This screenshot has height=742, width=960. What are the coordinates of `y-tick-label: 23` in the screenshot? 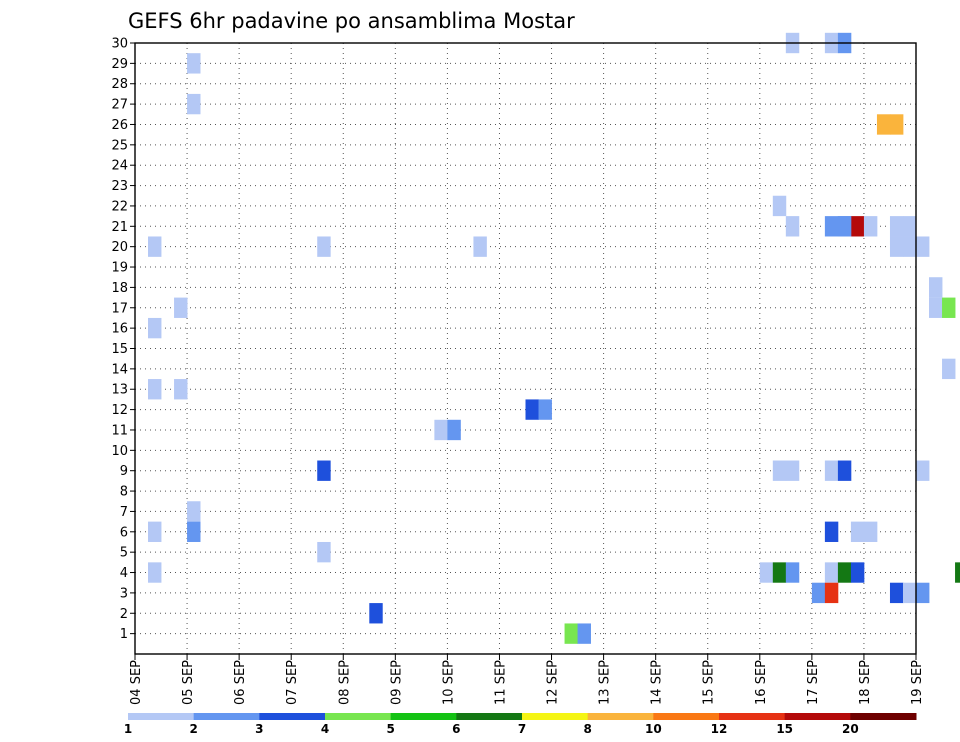 It's located at (119, 186).